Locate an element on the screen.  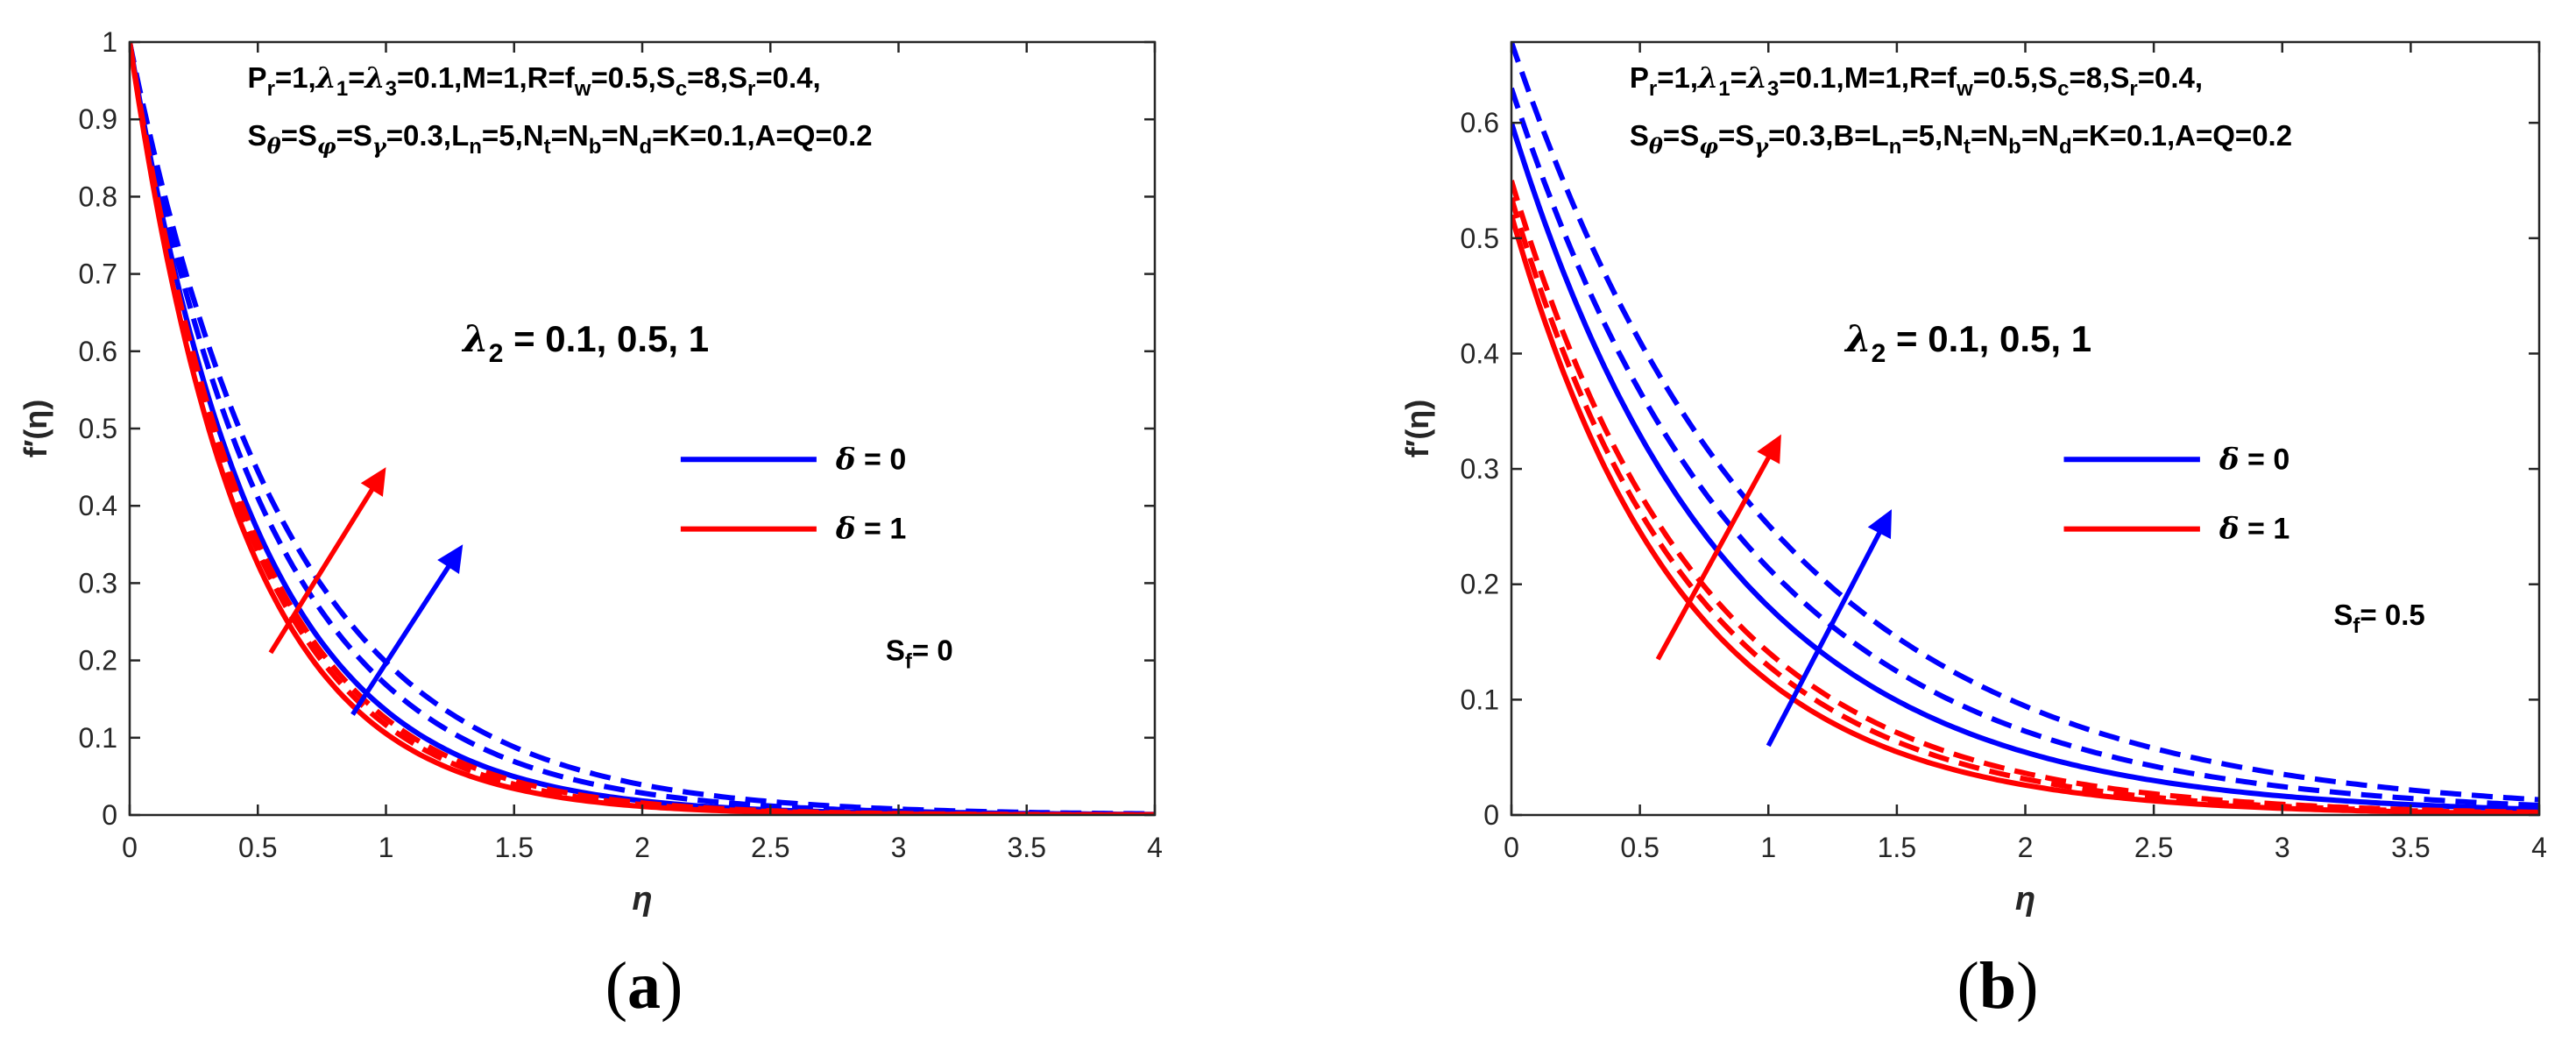
caption-b-letter: b is located at coordinates (1997, 986).